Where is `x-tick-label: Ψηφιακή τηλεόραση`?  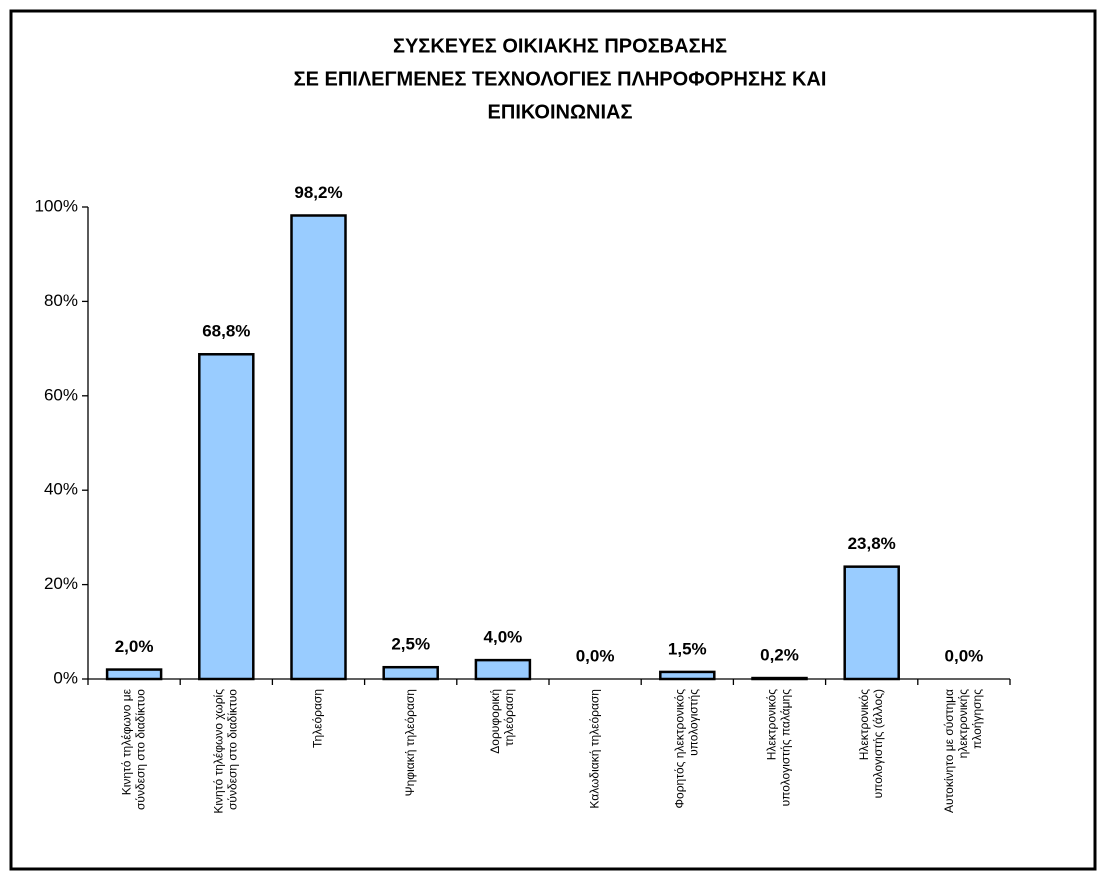 x-tick-label: Ψηφιακή τηλεόραση is located at coordinates (410, 742).